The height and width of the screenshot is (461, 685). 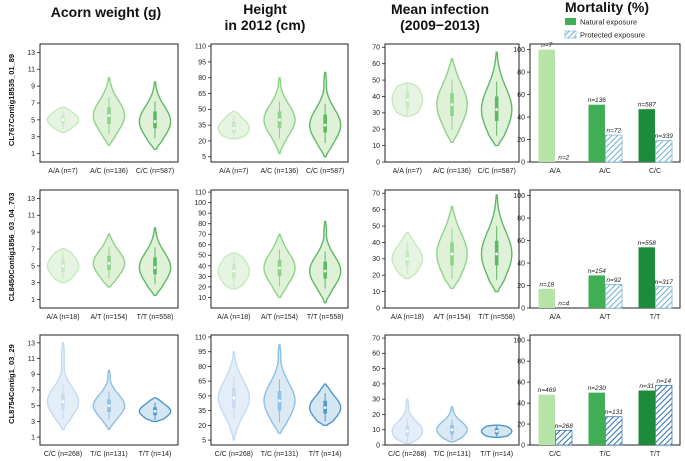 What do you see at coordinates (546, 419) in the screenshot?
I see `bar-natural-C/C` at bounding box center [546, 419].